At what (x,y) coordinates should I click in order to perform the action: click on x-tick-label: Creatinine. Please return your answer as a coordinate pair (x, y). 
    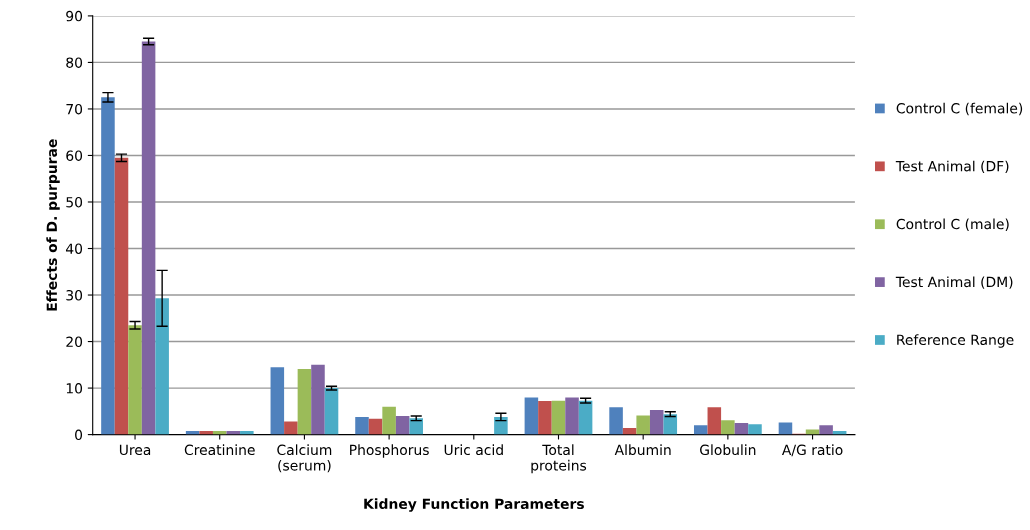
    Looking at the image, I should click on (219, 450).